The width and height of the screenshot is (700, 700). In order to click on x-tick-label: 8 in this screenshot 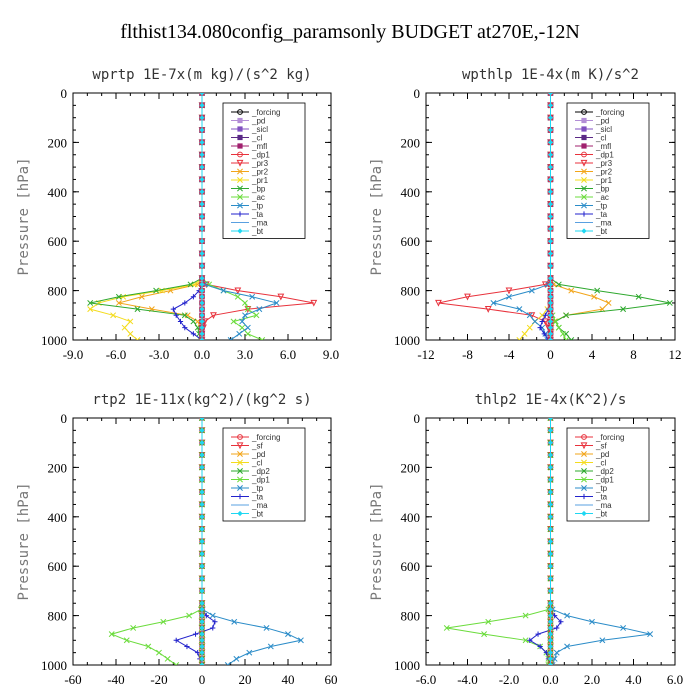, I will do `click(633, 354)`.